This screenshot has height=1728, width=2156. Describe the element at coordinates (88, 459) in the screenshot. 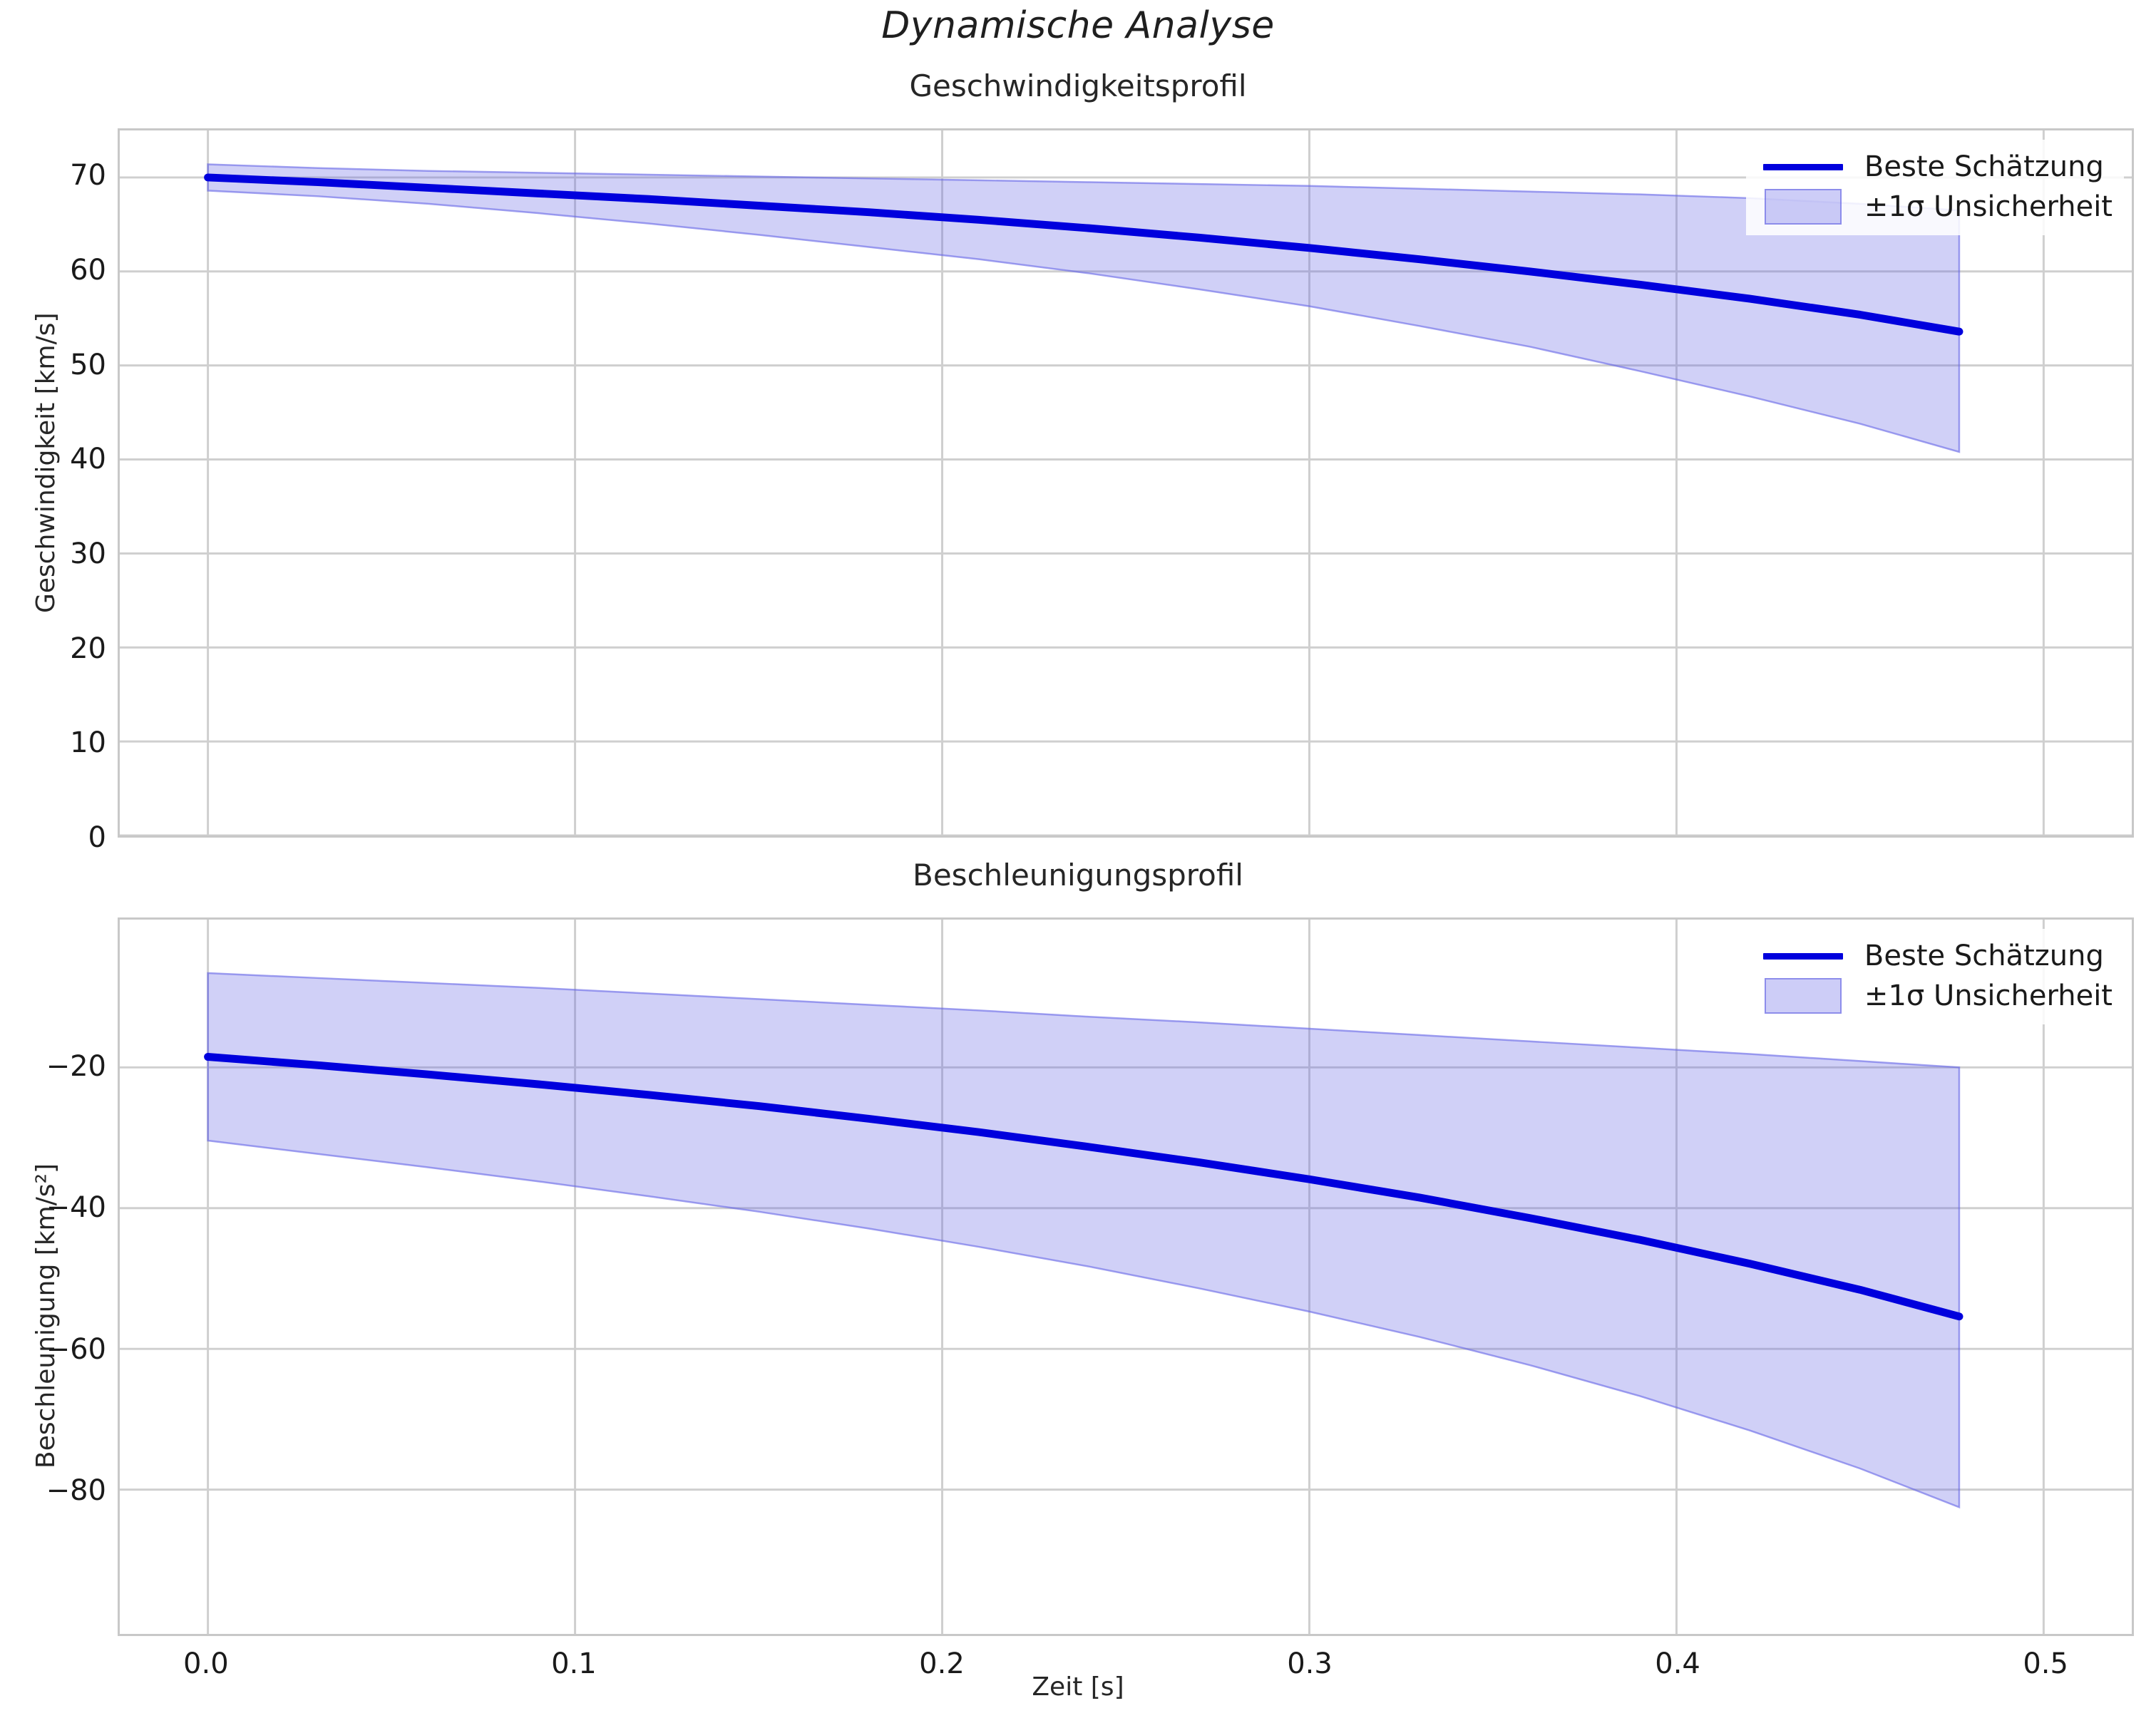

I see `y-tick-label: 40` at that location.